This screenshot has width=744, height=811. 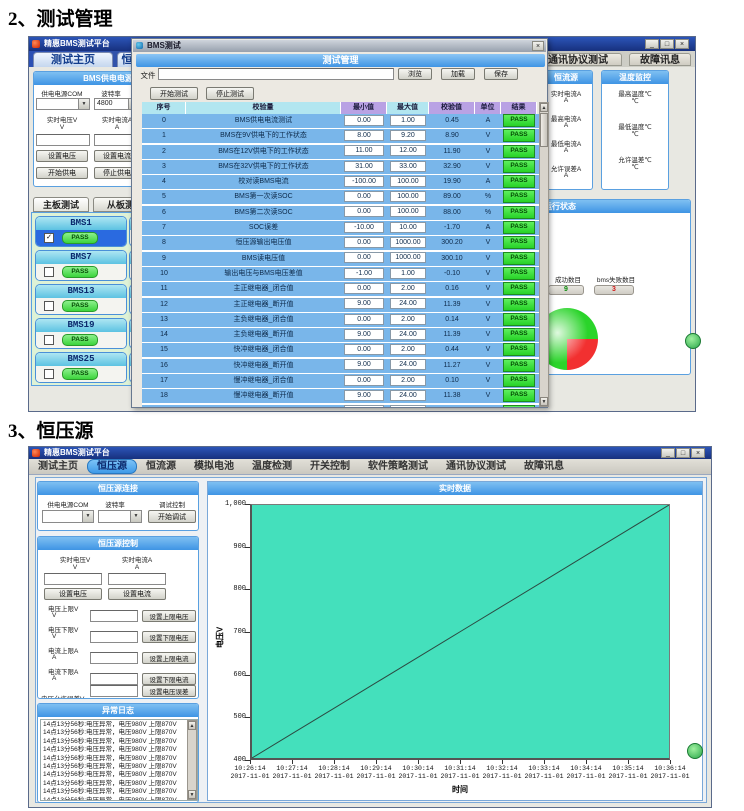 I want to click on bms-item-BMS13: BMS13 PASS, so click(x=81, y=299).